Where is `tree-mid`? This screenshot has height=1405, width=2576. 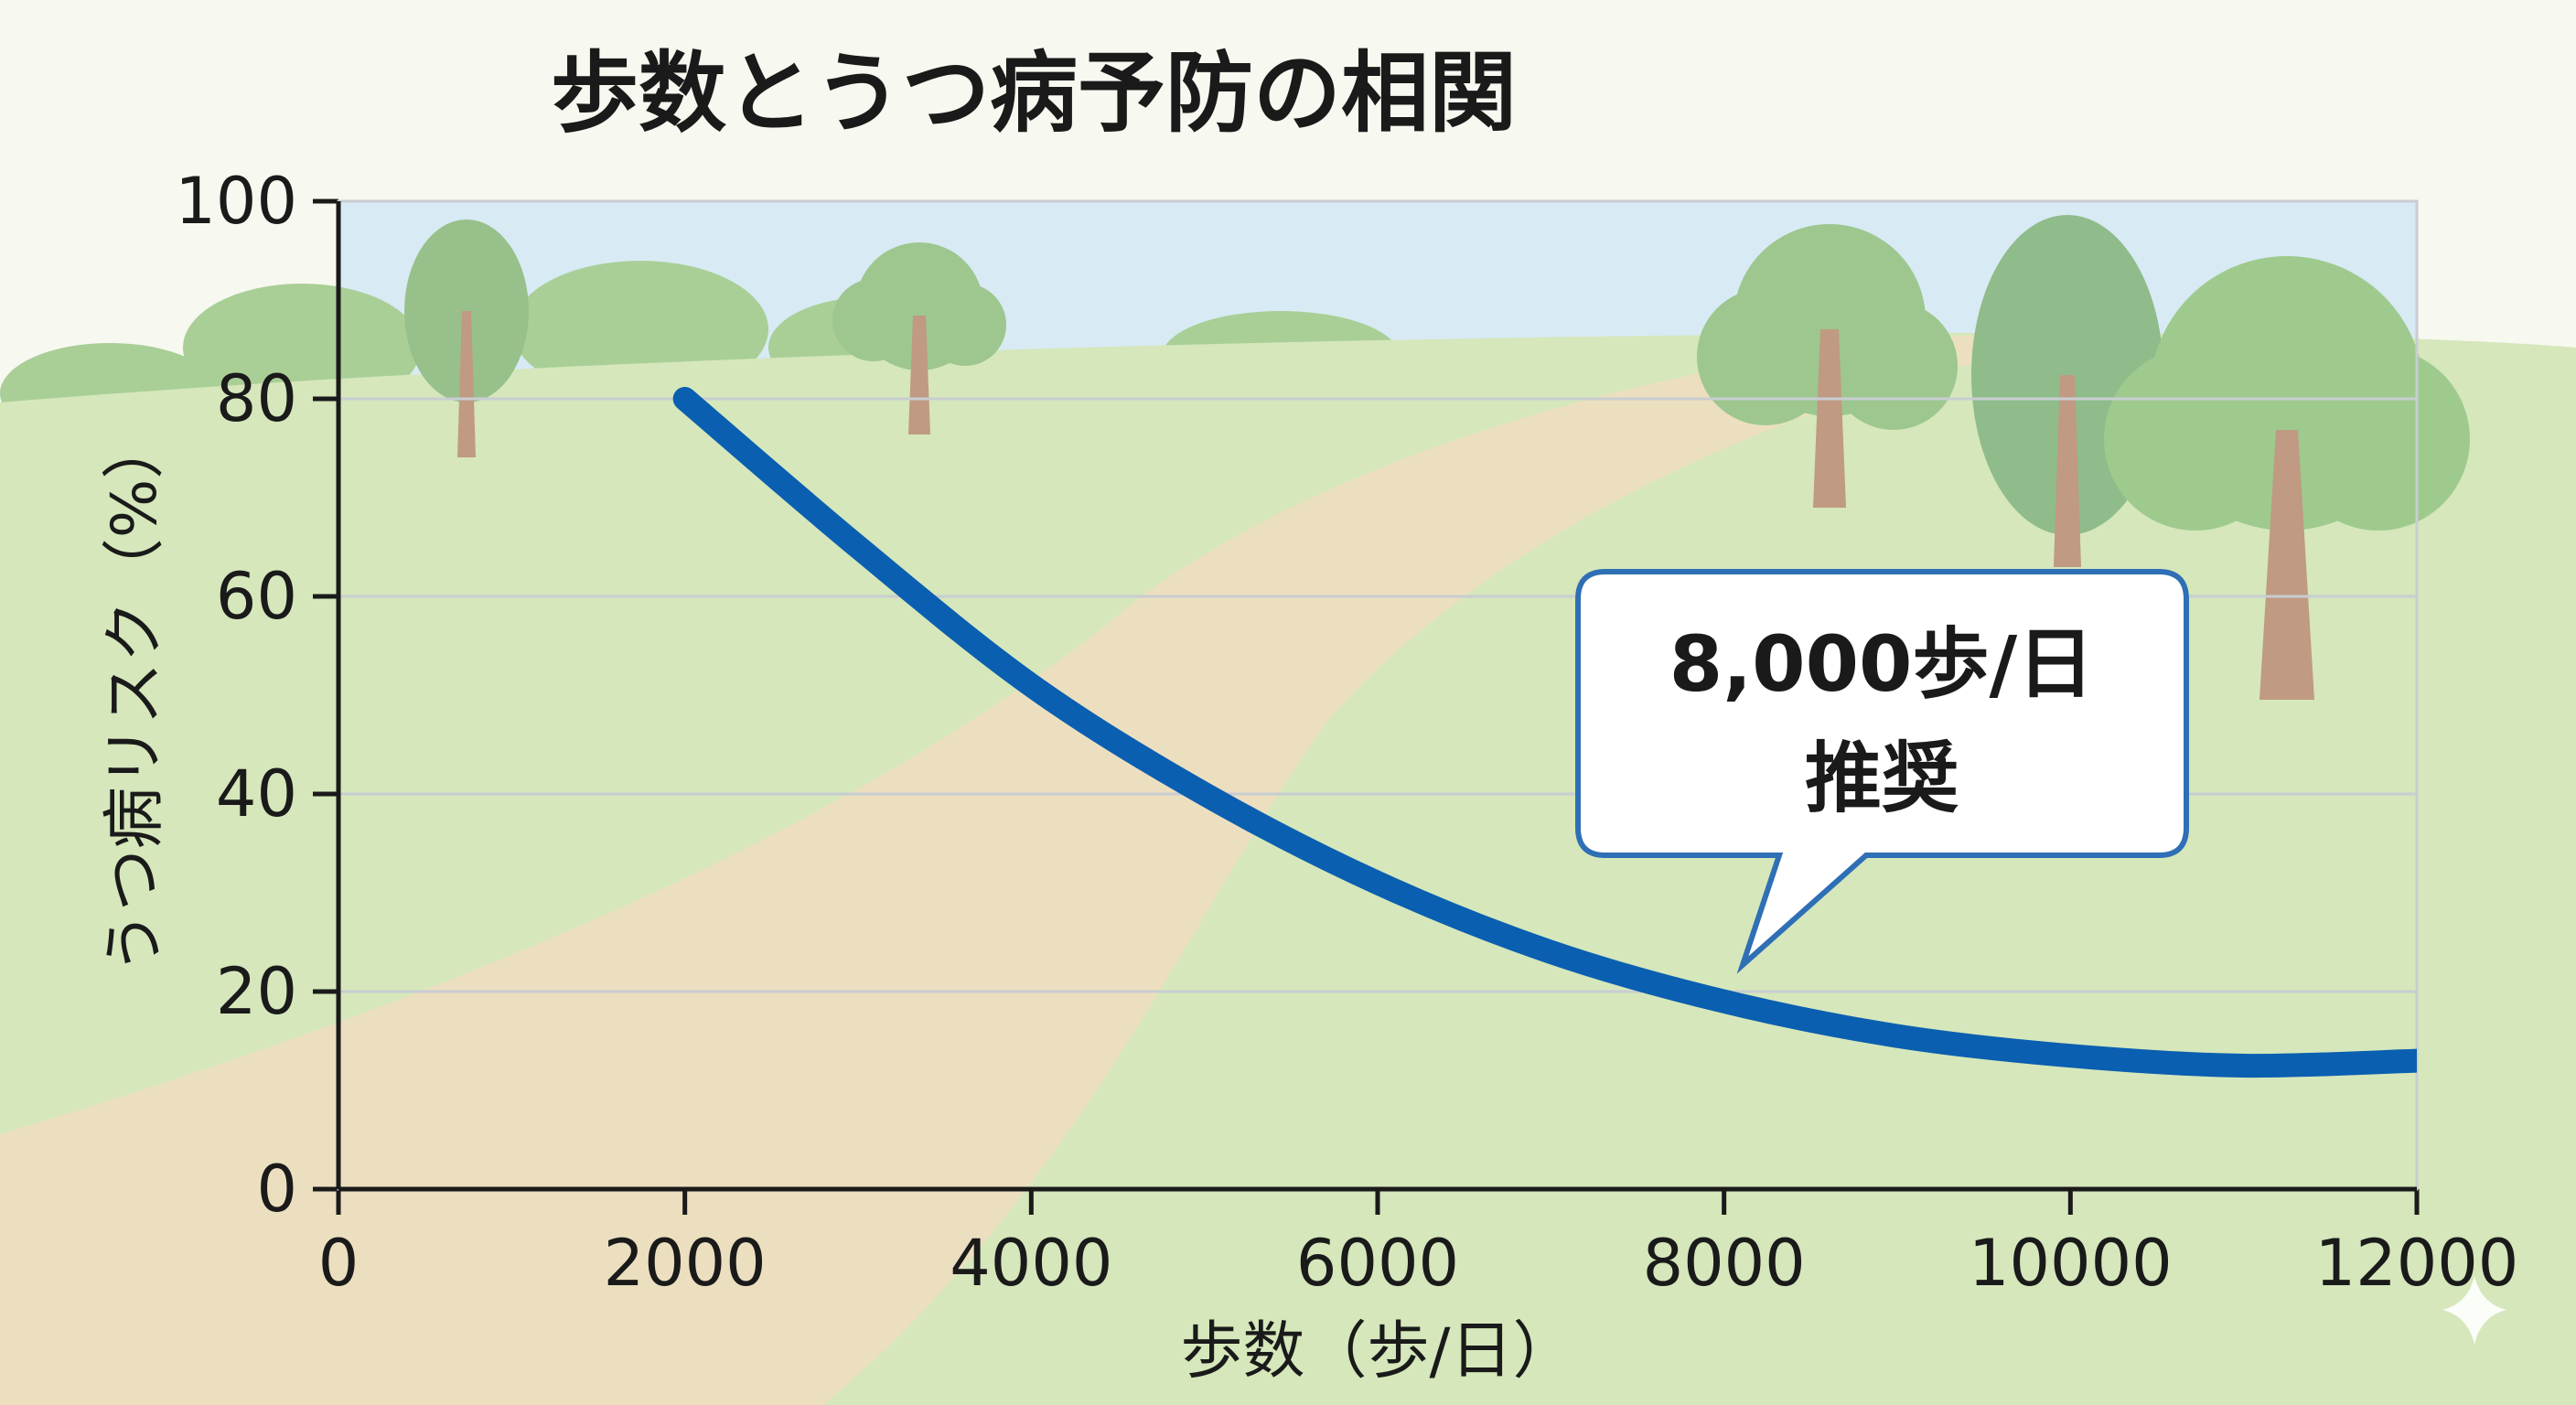
tree-mid is located at coordinates (919, 338).